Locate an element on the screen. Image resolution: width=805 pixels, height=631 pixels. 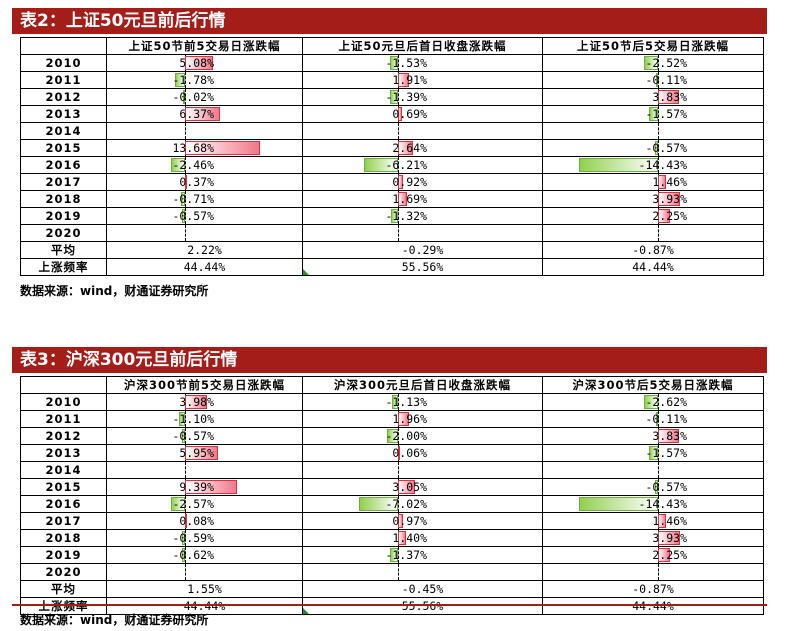
cell-value: -2.57% is located at coordinates (193, 504).